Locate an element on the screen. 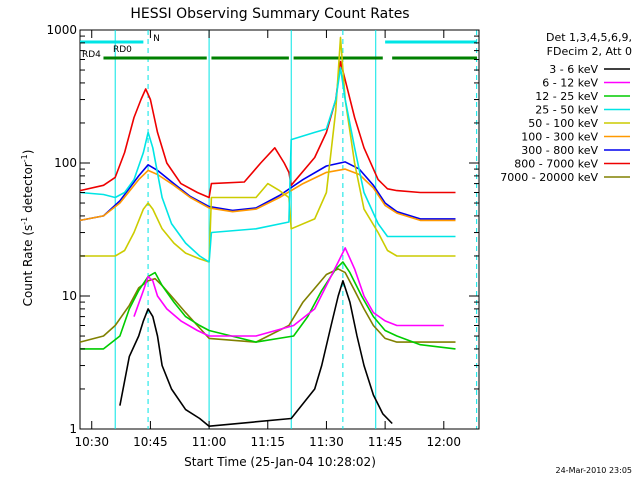 The height and width of the screenshot is (480, 640). x-tick-label-3: 11:15 is located at coordinates (267, 442).